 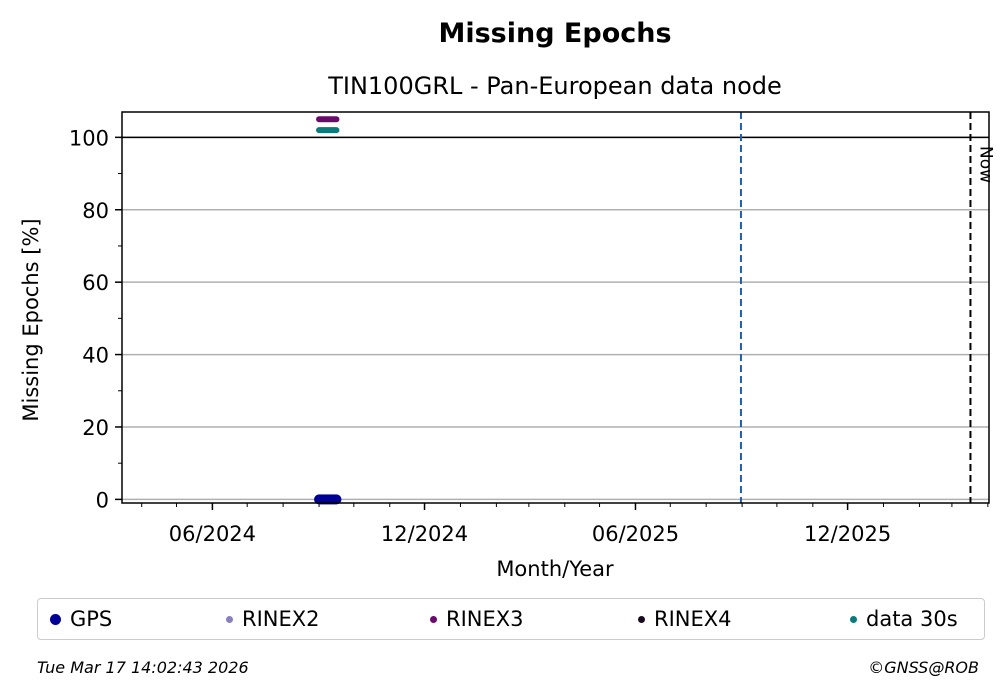 I want to click on y-tick-label: 60, so click(x=95, y=283).